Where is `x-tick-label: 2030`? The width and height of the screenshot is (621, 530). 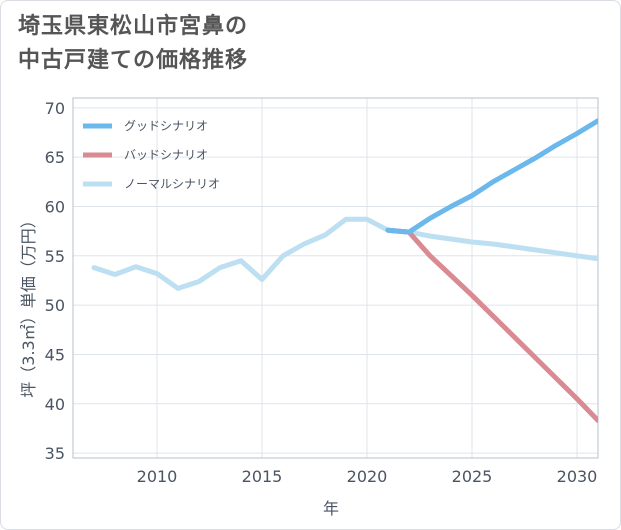
x-tick-label: 2030 is located at coordinates (577, 476).